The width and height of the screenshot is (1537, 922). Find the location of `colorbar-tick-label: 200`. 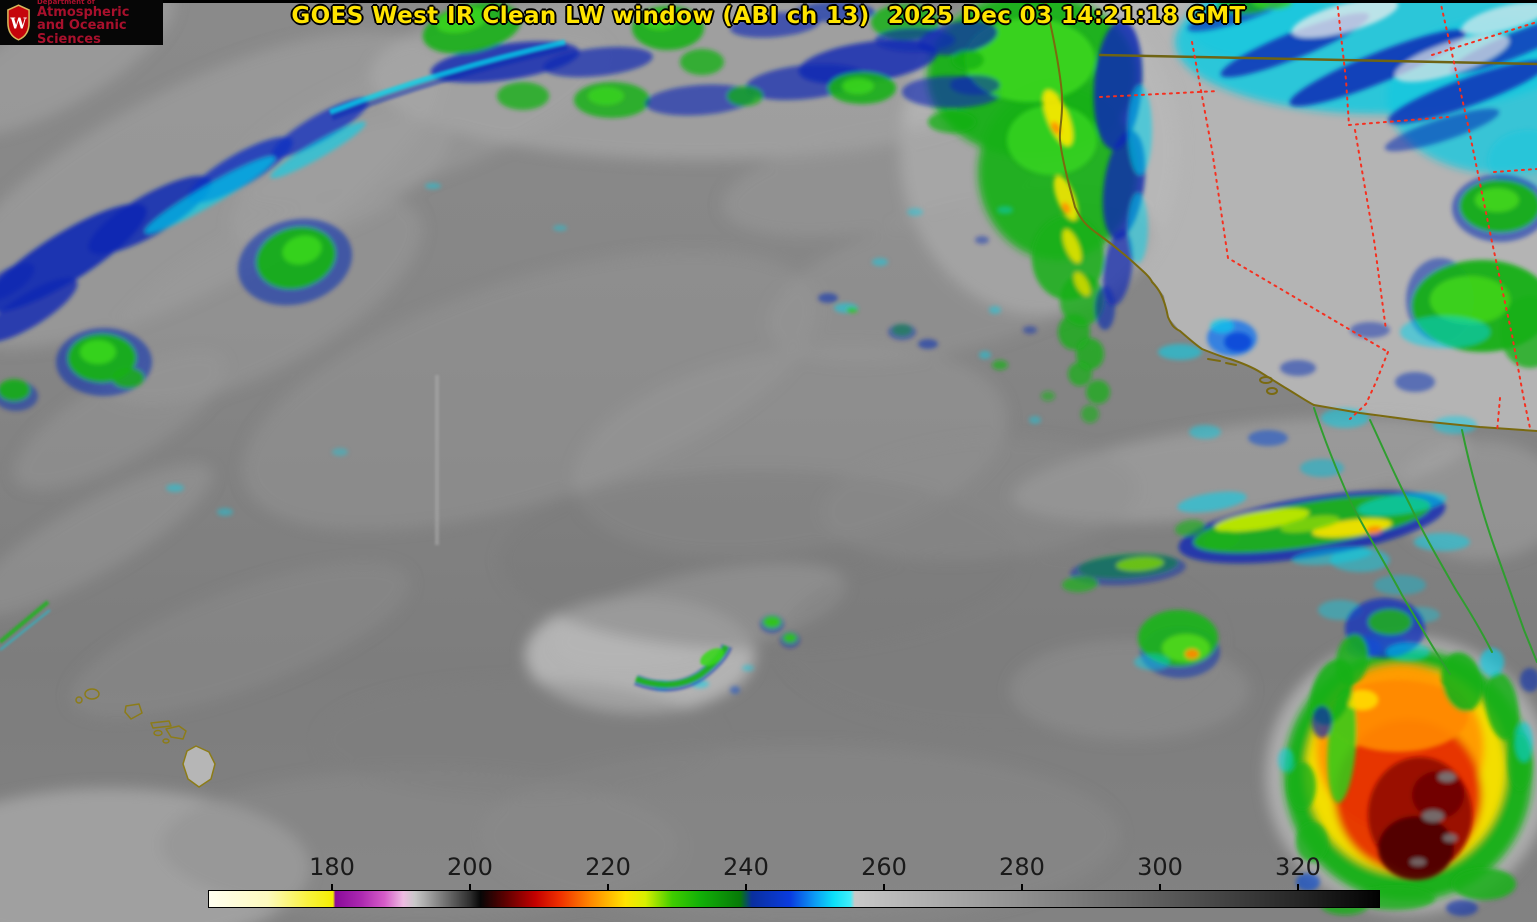

colorbar-tick-label: 200 is located at coordinates (470, 867).